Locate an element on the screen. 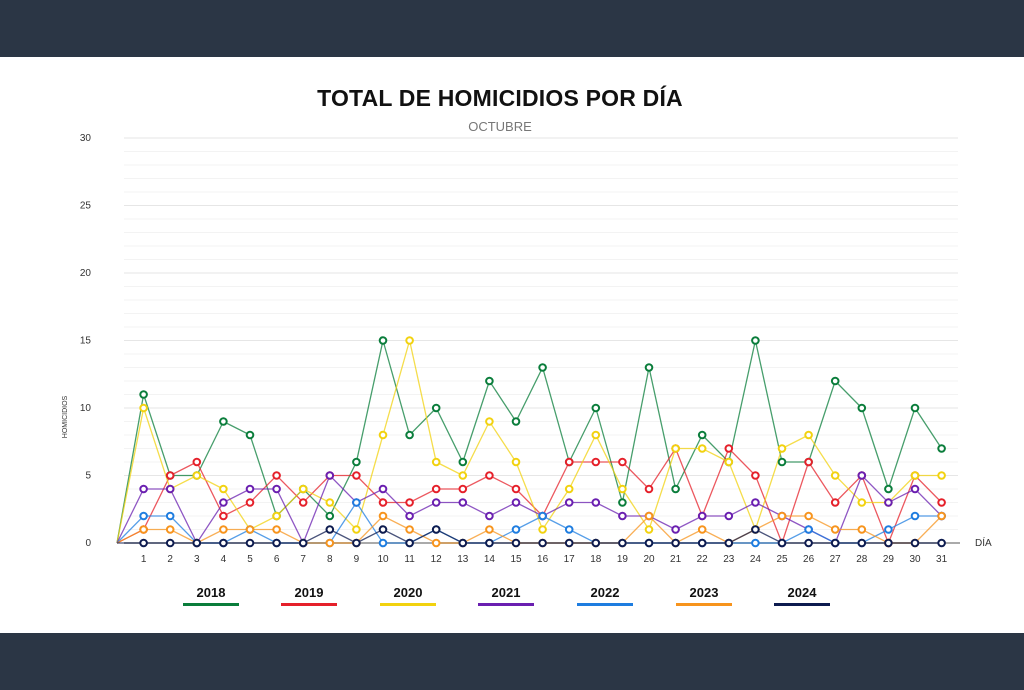 This screenshot has width=1024, height=690. legend-item-2021: 2021 is located at coordinates (506, 595).